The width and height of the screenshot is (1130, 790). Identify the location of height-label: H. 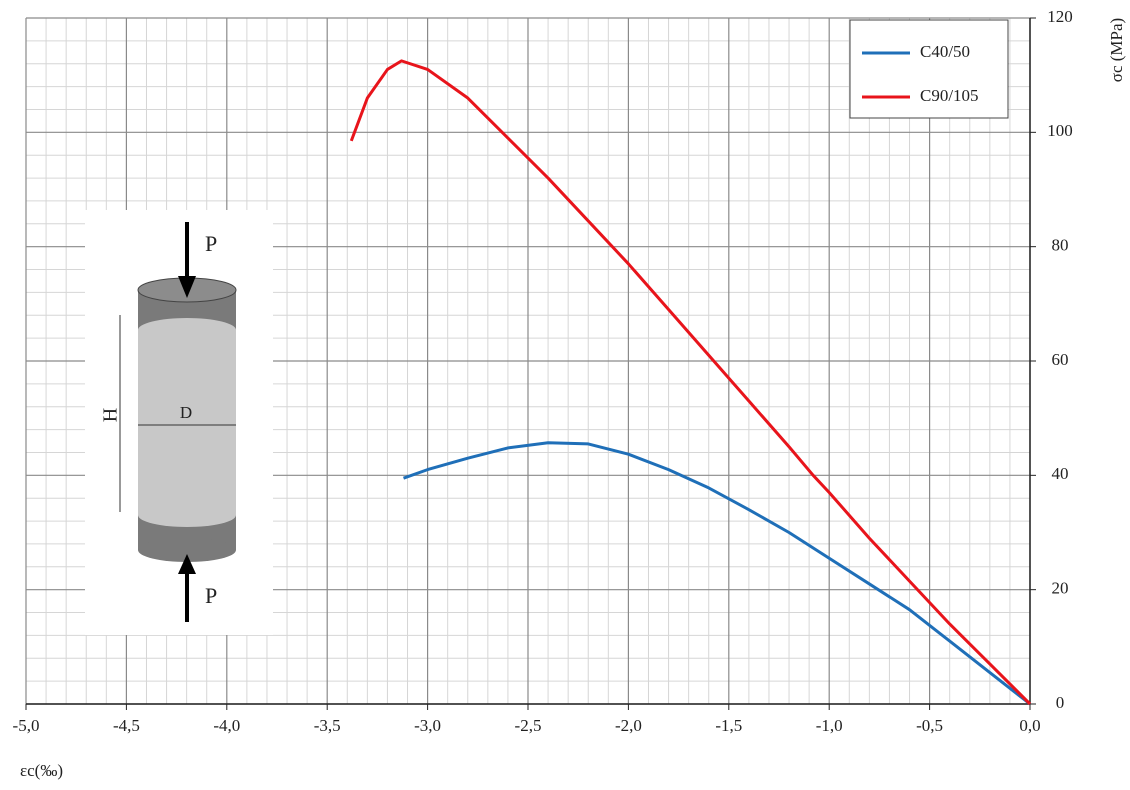
(111, 415).